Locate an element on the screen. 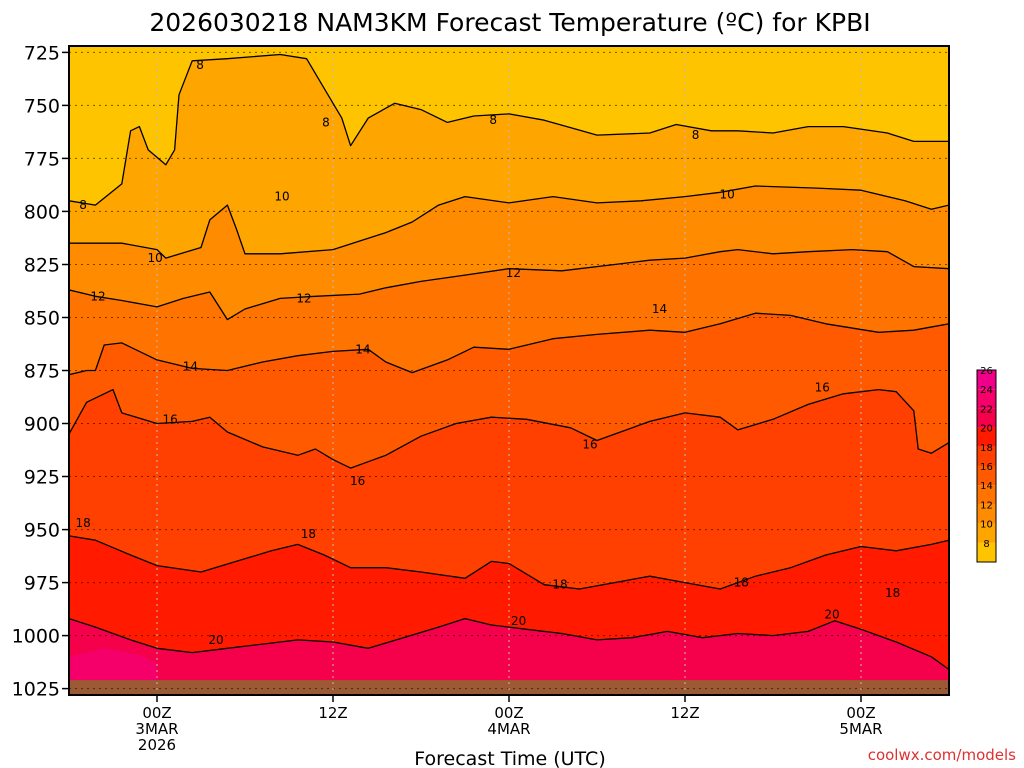  y-tick-label-1000: 1000 is located at coordinates (36, 637).